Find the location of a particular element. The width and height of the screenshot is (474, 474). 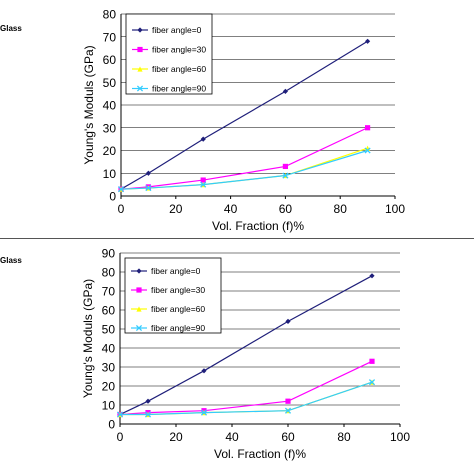

panel-label-bottom: Glass is located at coordinates (11, 260).